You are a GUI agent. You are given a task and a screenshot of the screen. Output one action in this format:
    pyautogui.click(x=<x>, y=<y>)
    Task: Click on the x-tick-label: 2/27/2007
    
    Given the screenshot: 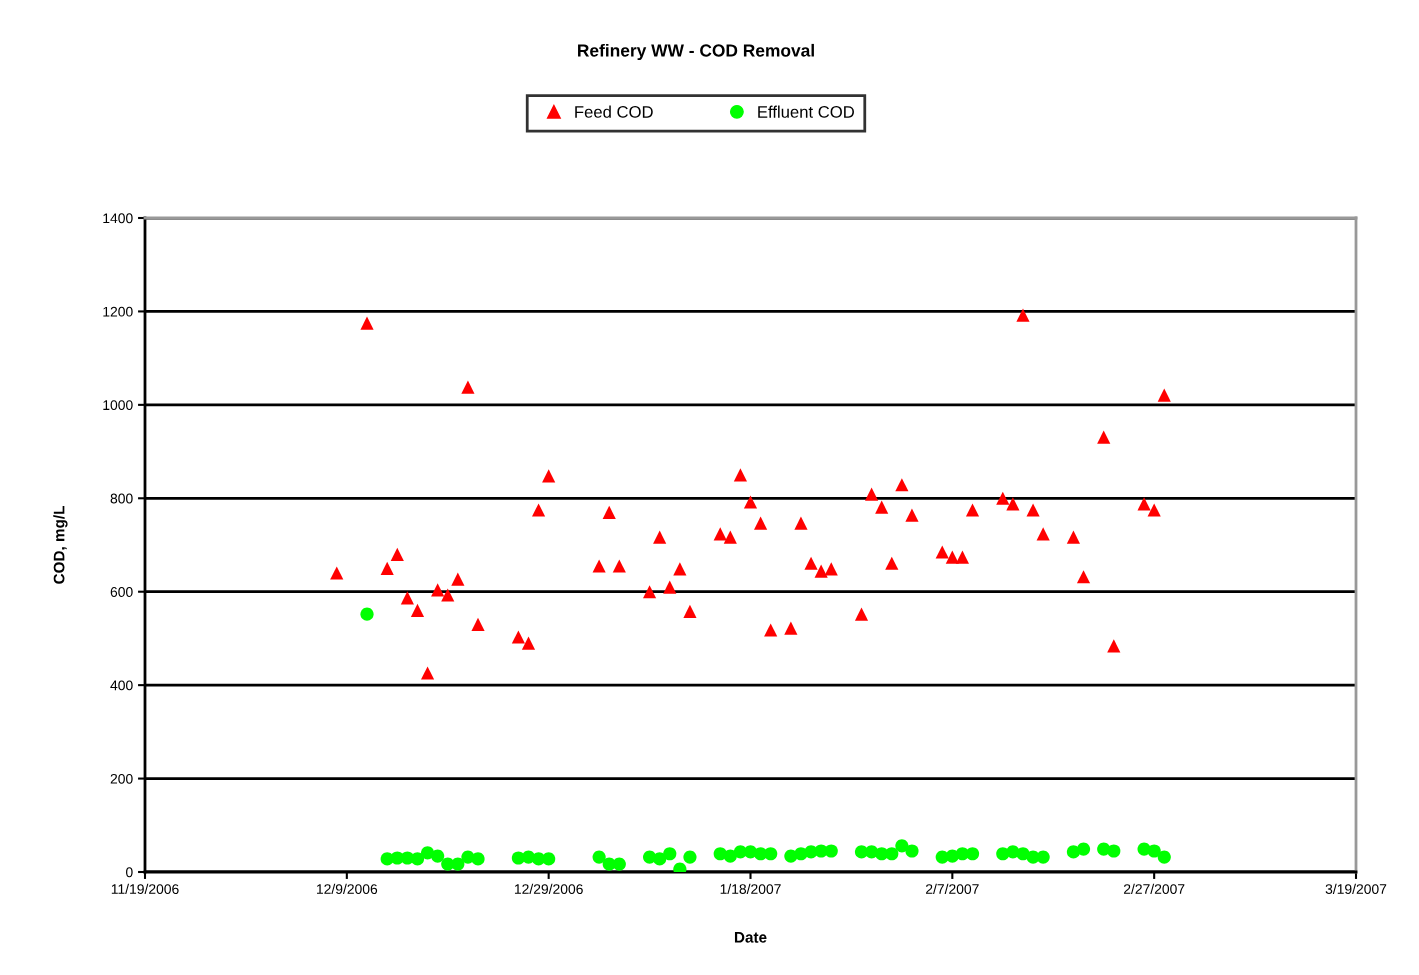 What is the action you would take?
    pyautogui.click(x=1154, y=889)
    